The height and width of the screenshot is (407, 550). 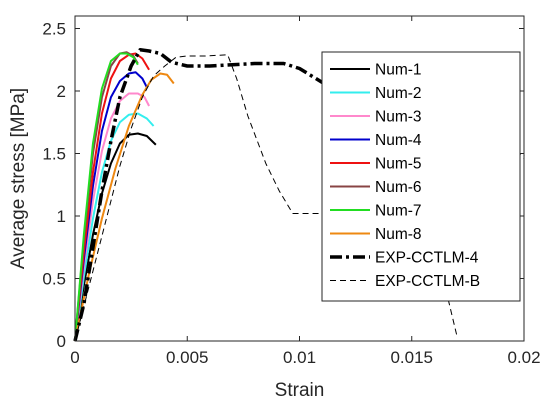 I want to click on x-tick-label: 0.01, so click(x=299, y=357).